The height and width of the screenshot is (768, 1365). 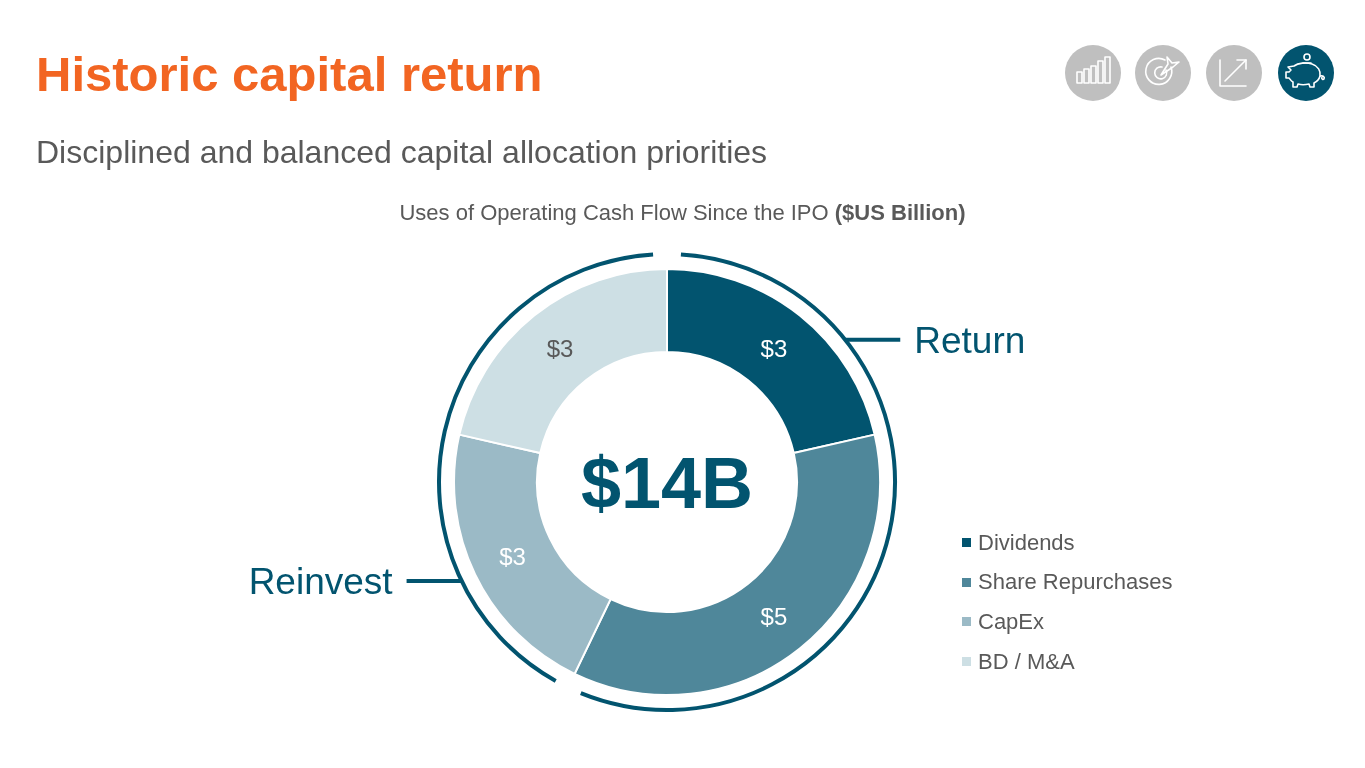 What do you see at coordinates (321, 581) in the screenshot?
I see `text: Reinvest` at bounding box center [321, 581].